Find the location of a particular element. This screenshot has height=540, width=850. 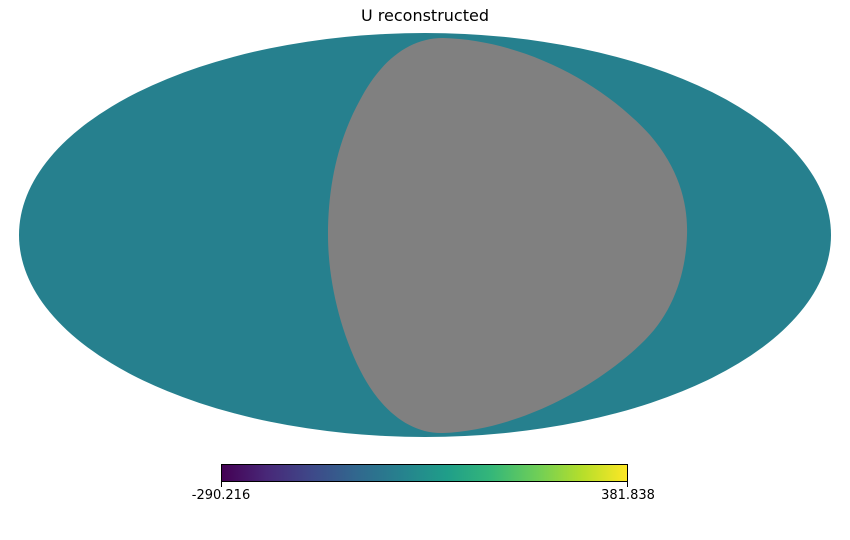

colorbar-min-tick is located at coordinates (221, 484).